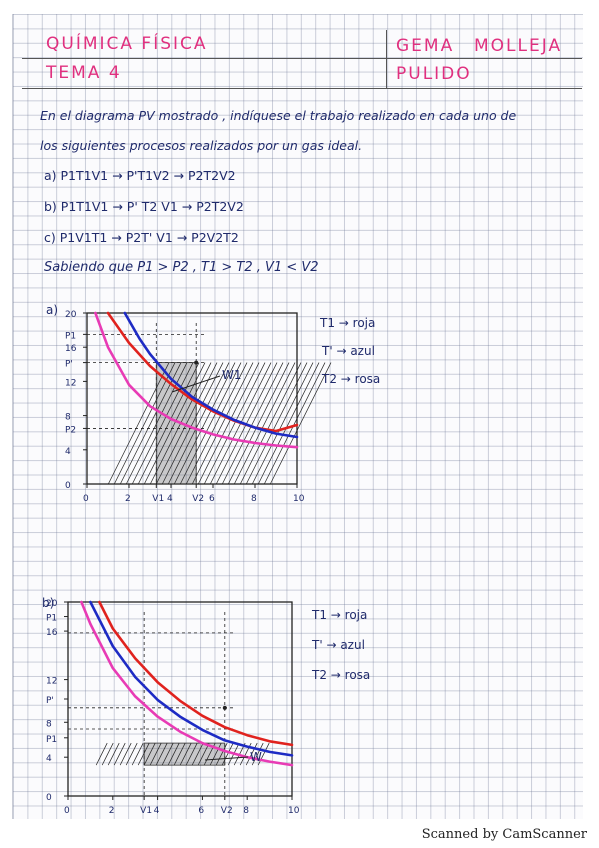 This screenshot has height=848, width=599. What do you see at coordinates (49, 724) in the screenshot?
I see `y-tick-b-5: 8` at bounding box center [49, 724].